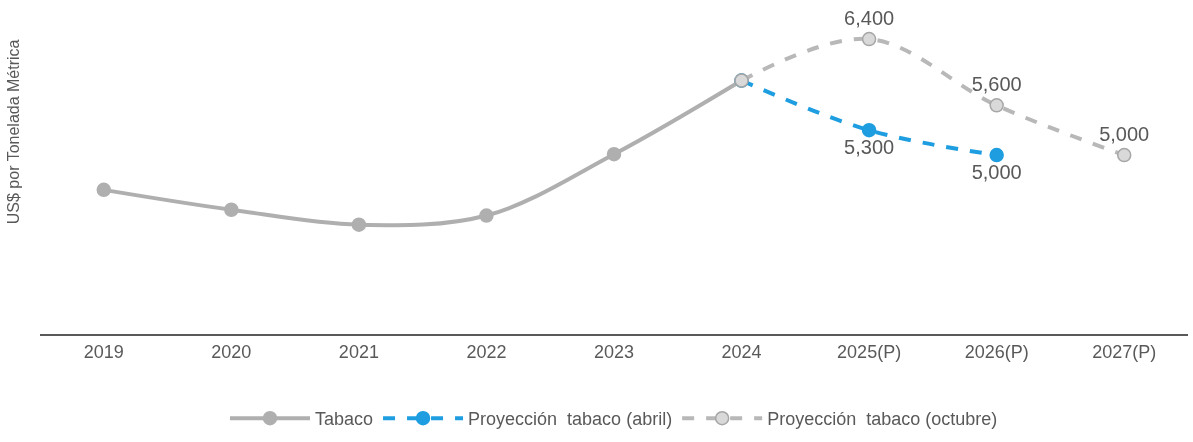 The height and width of the screenshot is (442, 1193). I want to click on x-tick-label: 2020, so click(231, 351).